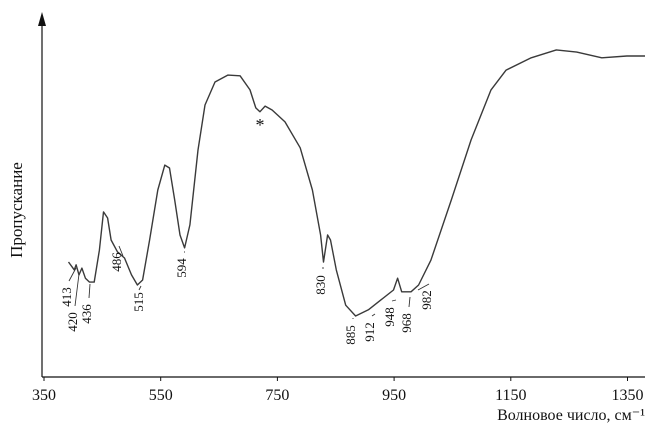 The image size is (650, 428). Describe the element at coordinates (350, 335) in the screenshot. I see `peak-label: 885` at that location.